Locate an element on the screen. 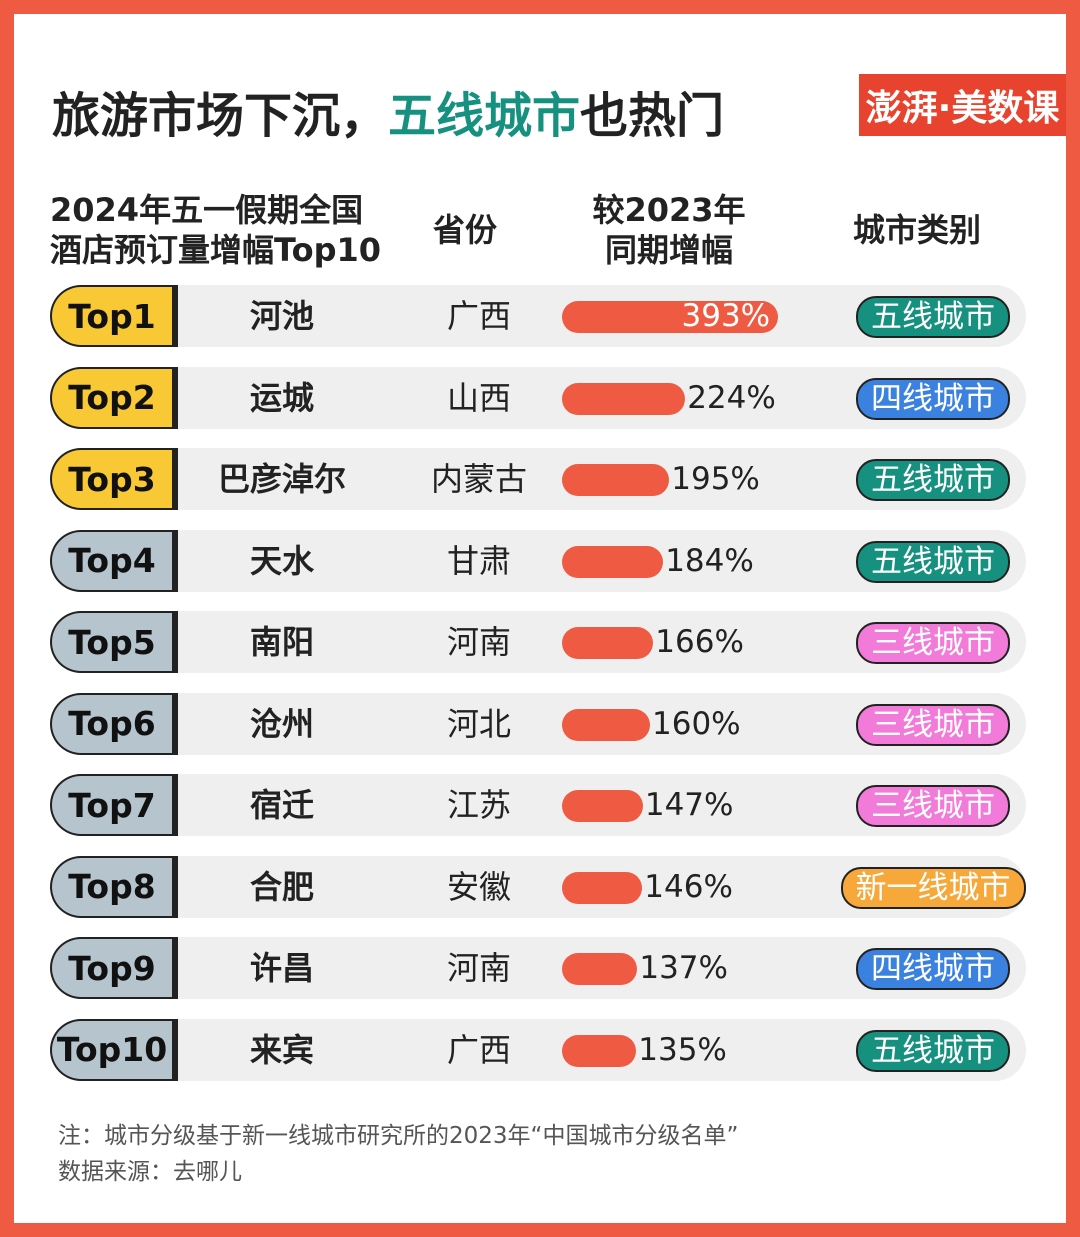  table-row: Top4 天水 甘肃 184% 五线城市 is located at coordinates (538, 560).